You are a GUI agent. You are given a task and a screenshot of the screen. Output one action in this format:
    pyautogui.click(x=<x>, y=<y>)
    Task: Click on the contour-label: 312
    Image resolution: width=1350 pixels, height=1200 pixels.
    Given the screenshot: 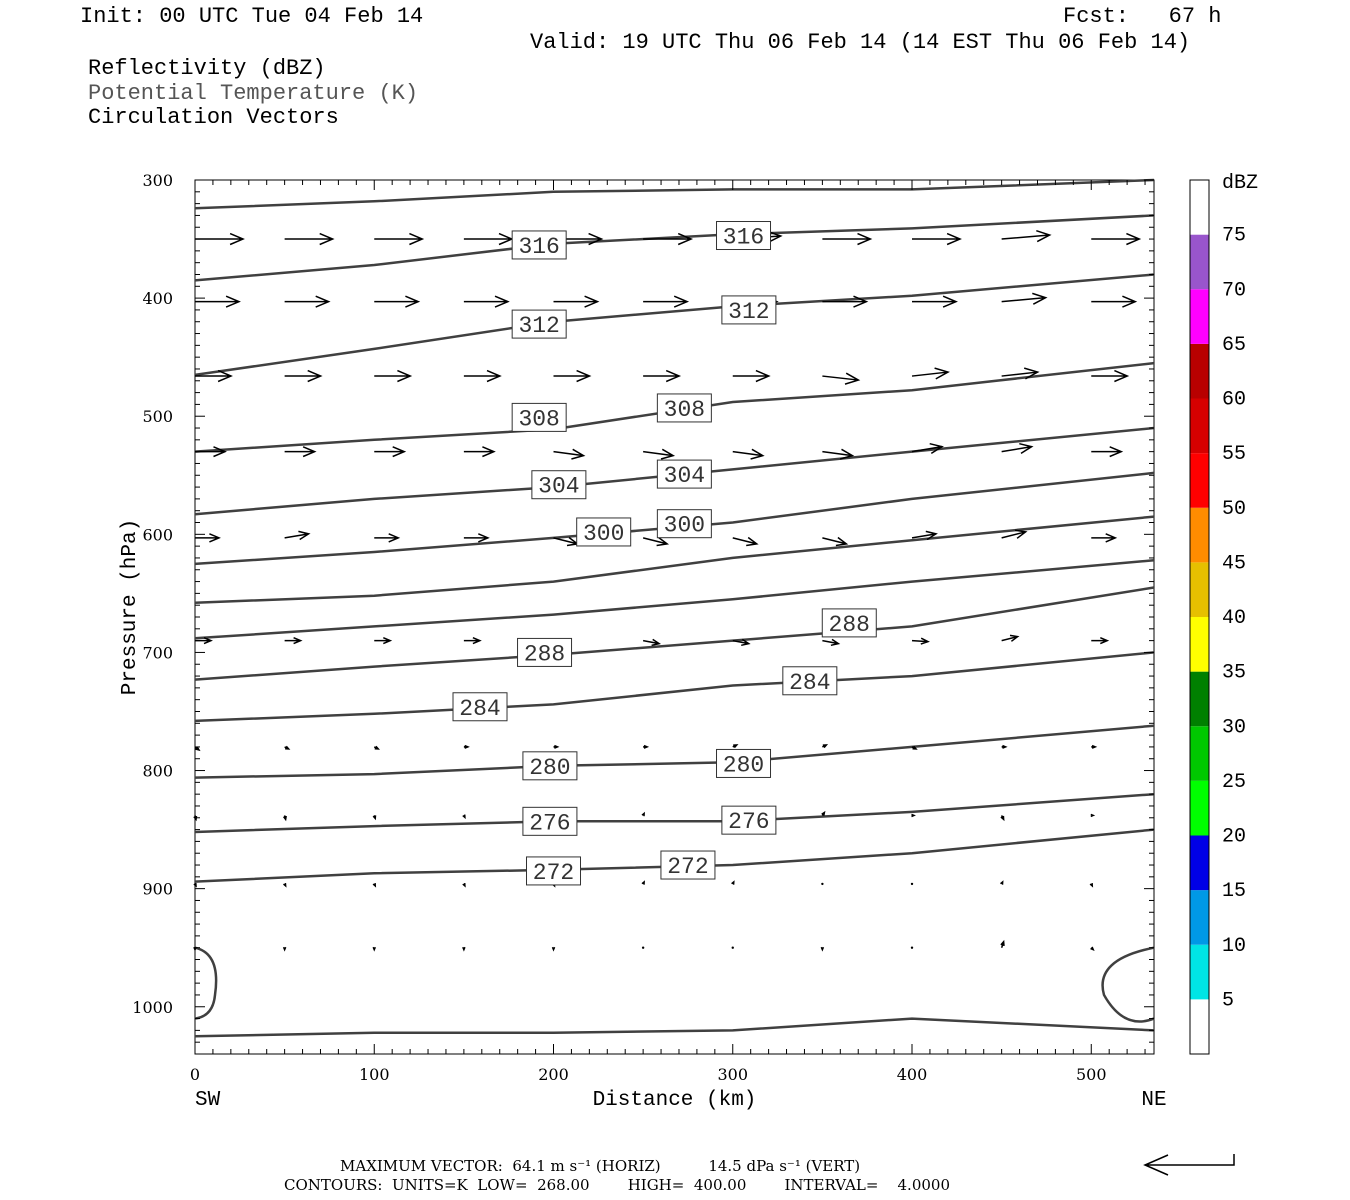 What is the action you would take?
    pyautogui.click(x=539, y=324)
    